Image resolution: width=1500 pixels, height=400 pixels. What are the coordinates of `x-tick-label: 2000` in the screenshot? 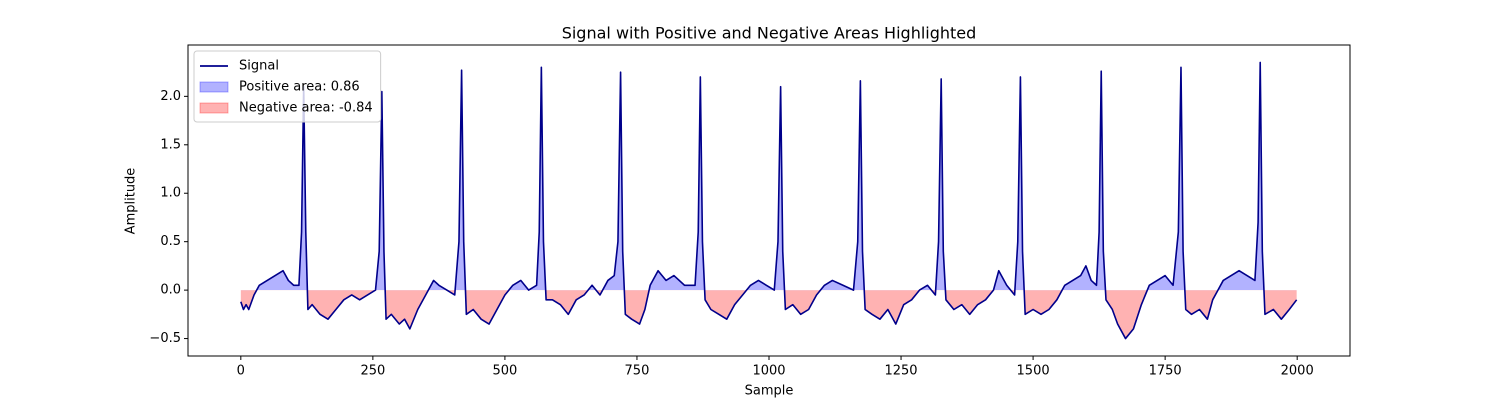 It's located at (1297, 371).